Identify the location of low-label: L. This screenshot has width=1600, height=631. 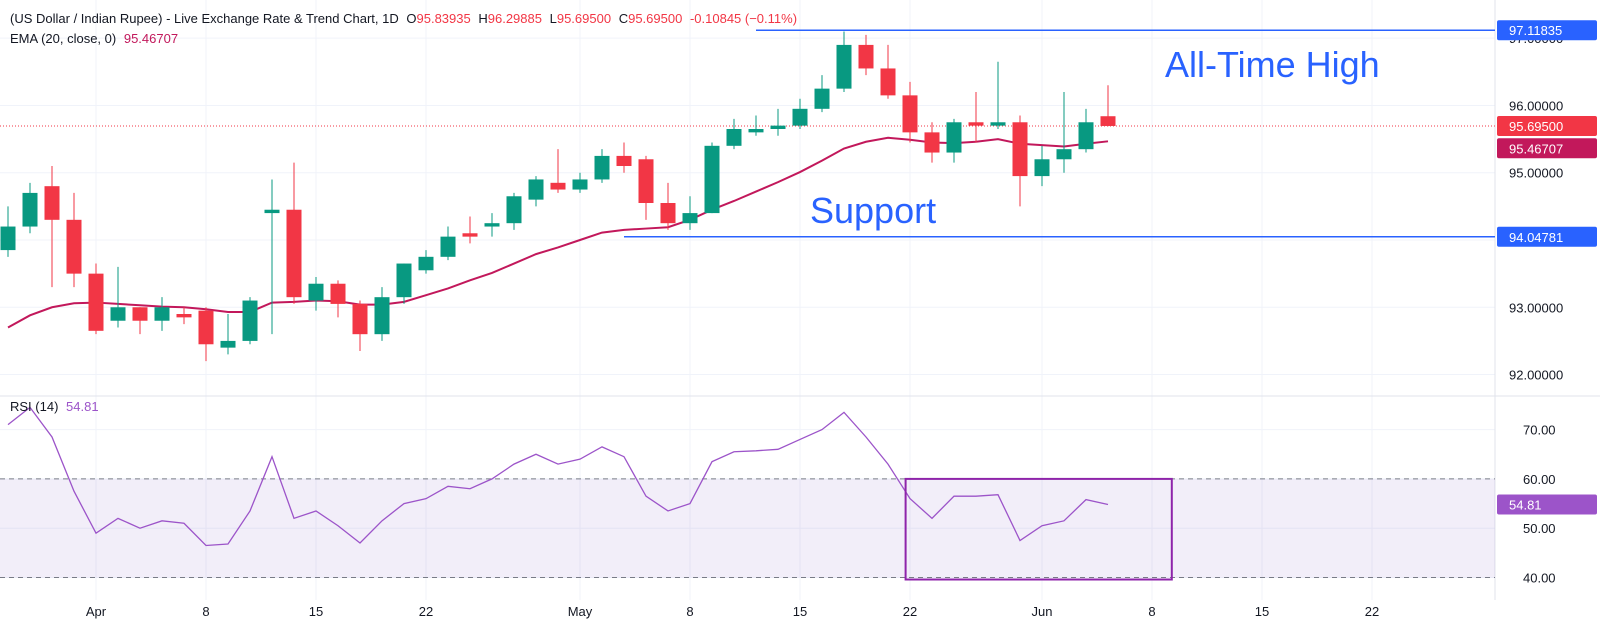
(553, 18).